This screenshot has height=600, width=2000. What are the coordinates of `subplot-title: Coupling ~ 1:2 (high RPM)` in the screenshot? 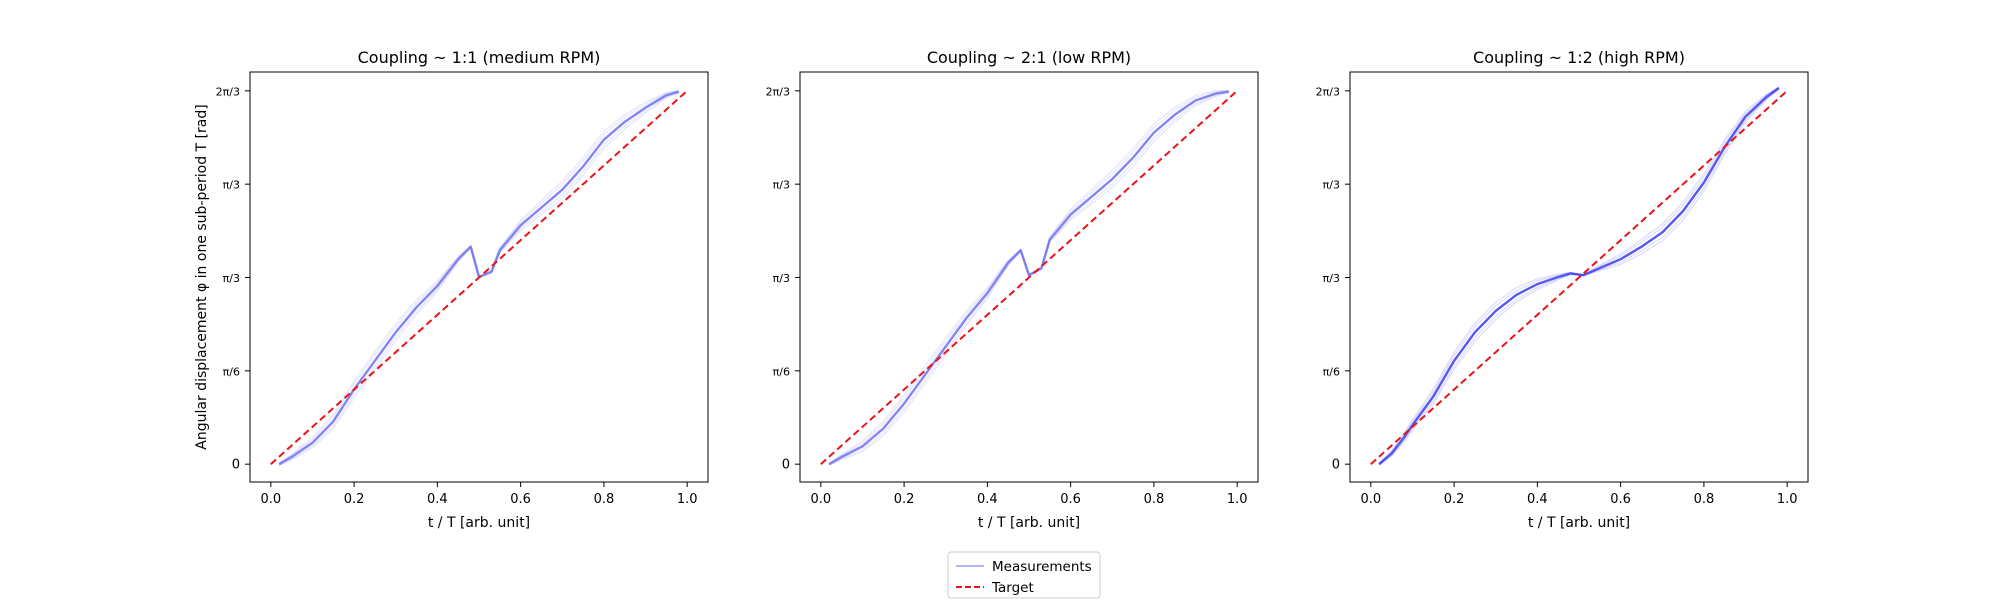 It's located at (1579, 57).